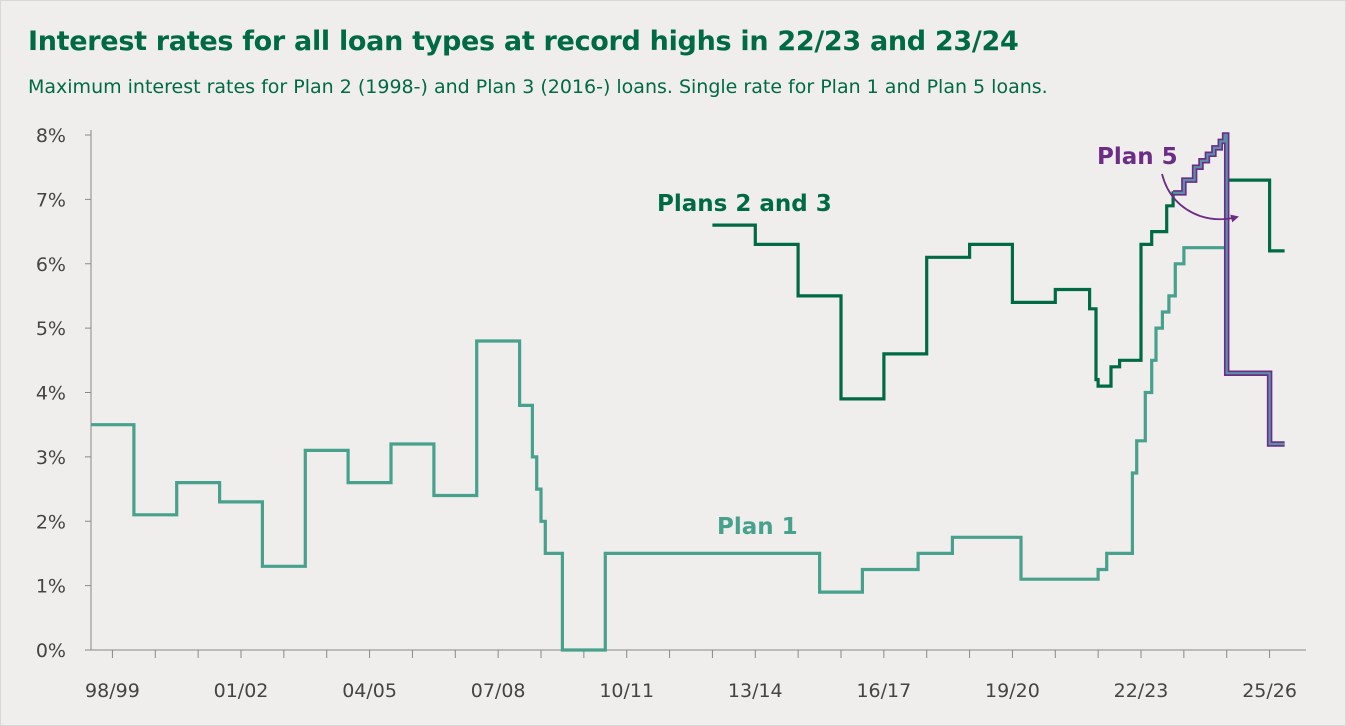  Describe the element at coordinates (755, 691) in the screenshot. I see `x-tick-label: 13/14` at that location.